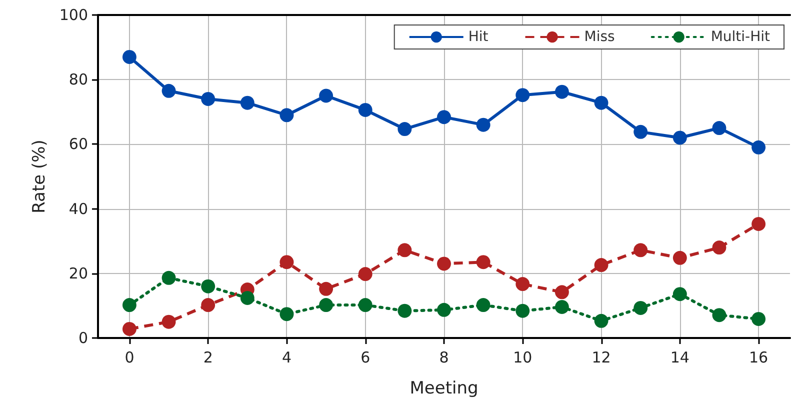  What do you see at coordinates (444, 388) in the screenshot?
I see `x-axis-title: Meeting` at bounding box center [444, 388].